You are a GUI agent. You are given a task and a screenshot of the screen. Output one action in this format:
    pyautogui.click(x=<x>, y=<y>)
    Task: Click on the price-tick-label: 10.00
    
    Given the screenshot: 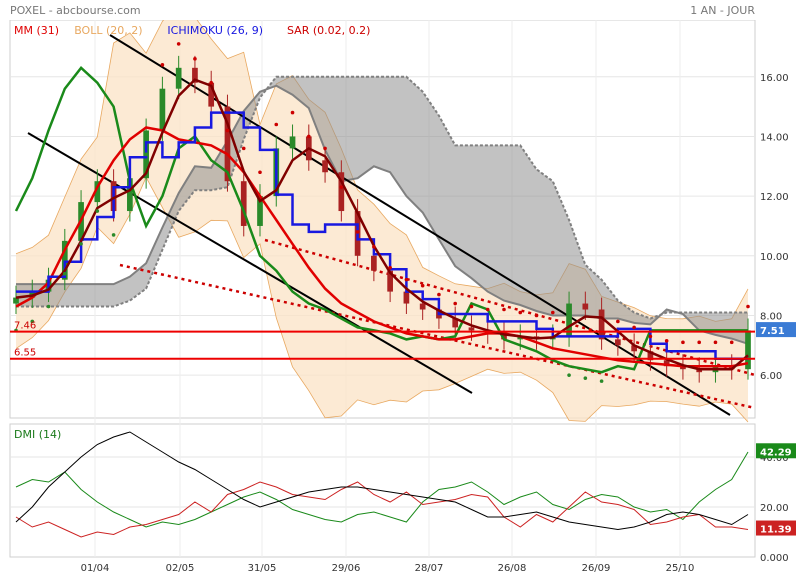 What is the action you would take?
    pyautogui.click(x=774, y=257)
    